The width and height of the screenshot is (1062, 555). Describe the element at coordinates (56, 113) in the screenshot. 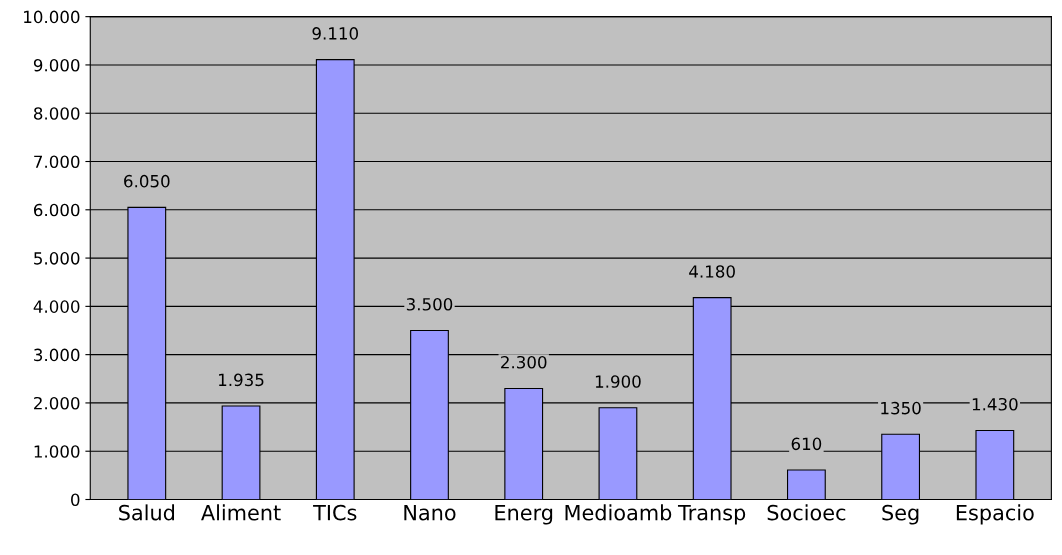

I see `y-tick-label: 8.000` at that location.